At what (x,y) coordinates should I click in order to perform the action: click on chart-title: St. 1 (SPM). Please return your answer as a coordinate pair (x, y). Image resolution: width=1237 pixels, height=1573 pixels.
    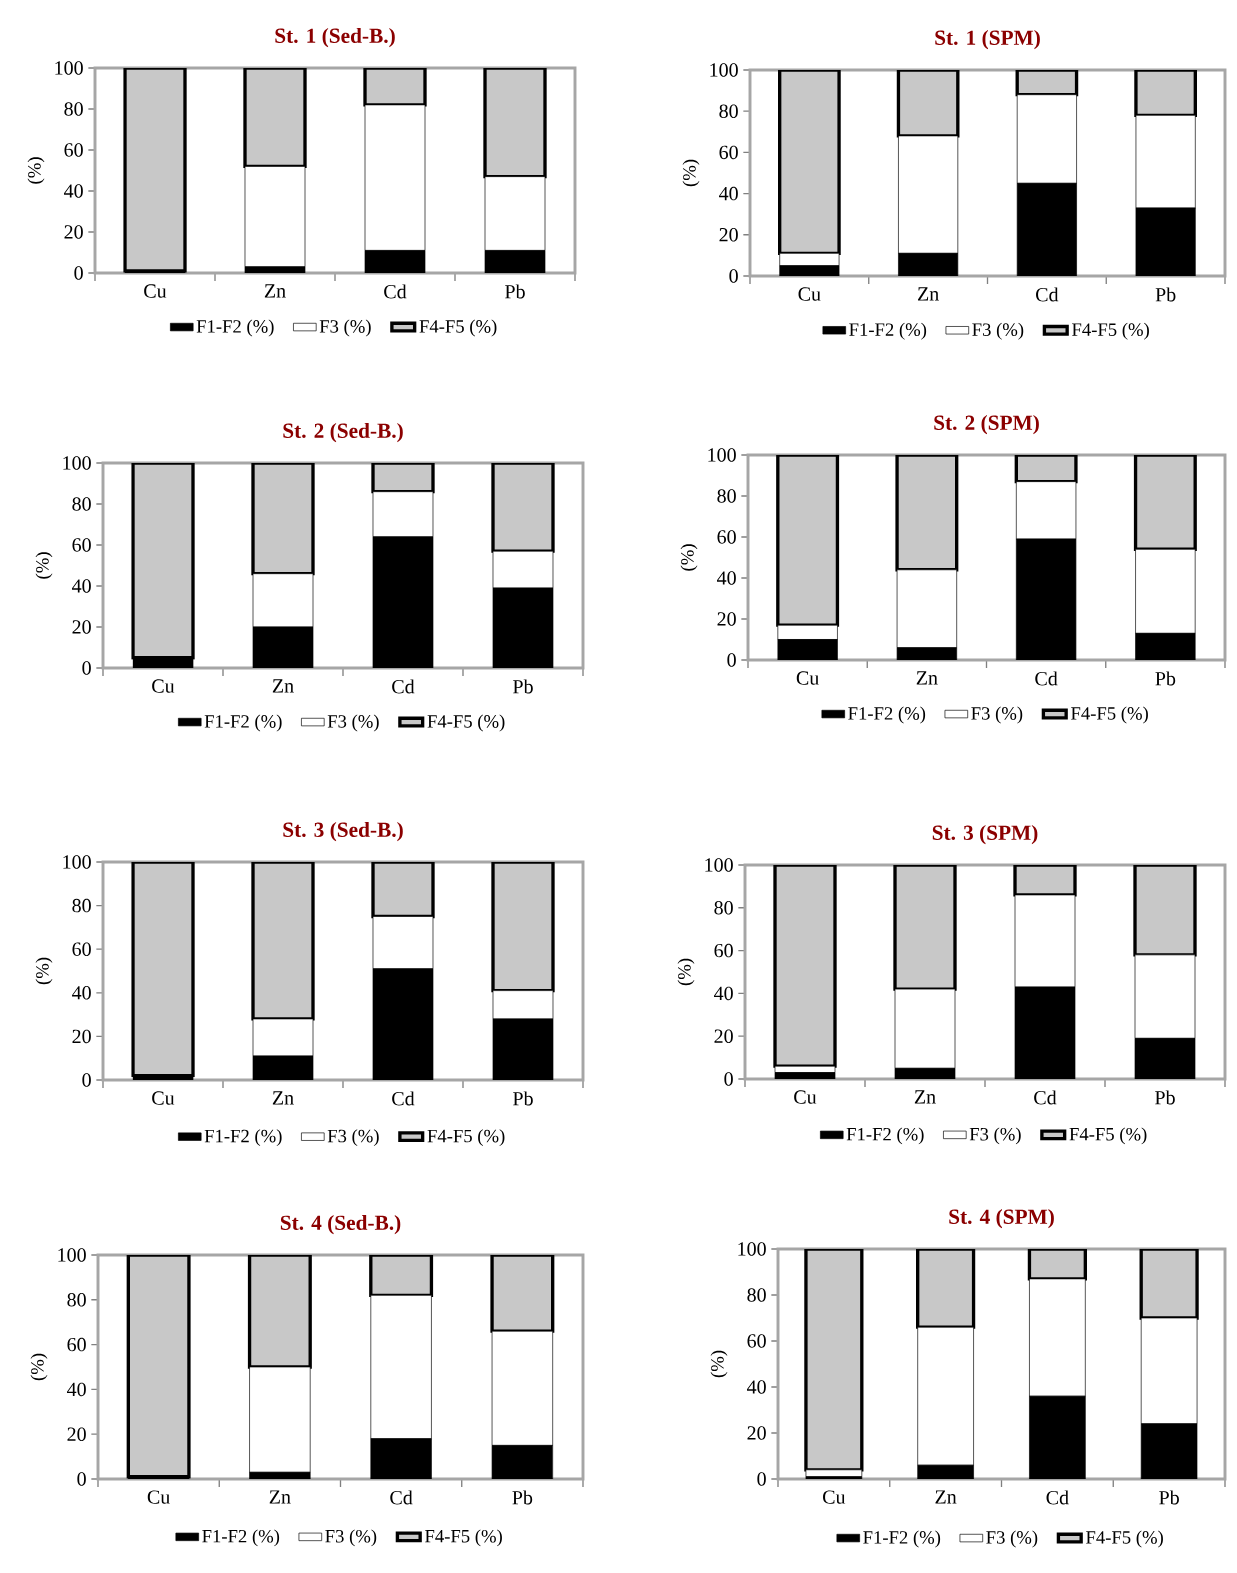
    Looking at the image, I should click on (987, 39).